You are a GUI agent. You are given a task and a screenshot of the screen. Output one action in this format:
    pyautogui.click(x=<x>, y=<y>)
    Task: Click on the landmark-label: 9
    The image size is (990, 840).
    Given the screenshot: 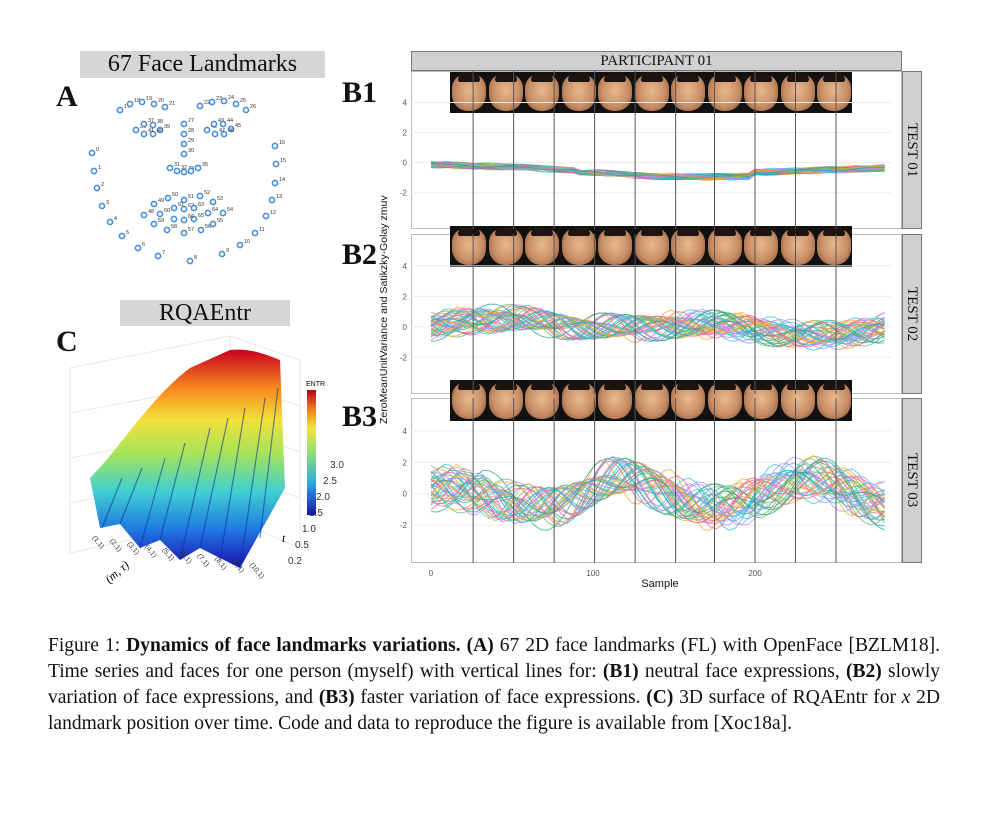 What is the action you would take?
    pyautogui.click(x=227, y=251)
    